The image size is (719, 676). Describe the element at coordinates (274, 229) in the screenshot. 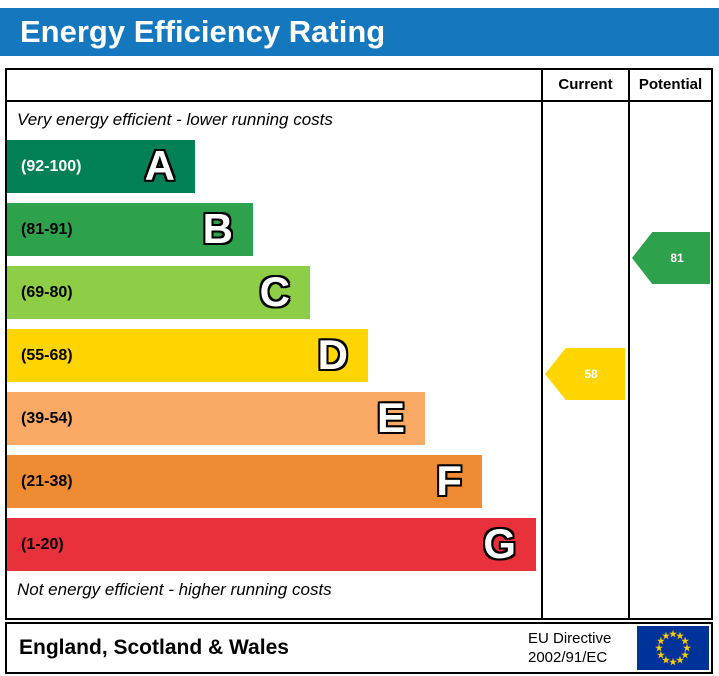

I see `band-row: (81-91) B` at that location.